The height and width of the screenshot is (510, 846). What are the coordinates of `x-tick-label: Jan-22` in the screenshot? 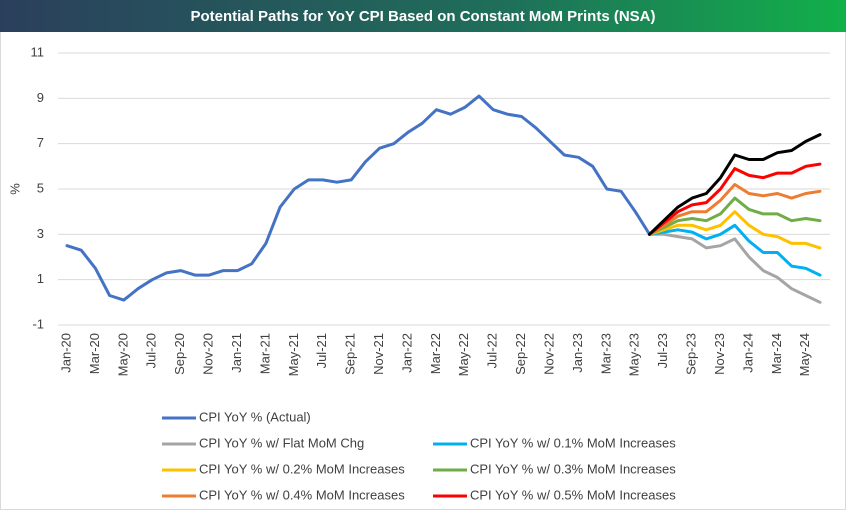 It's located at (406, 353).